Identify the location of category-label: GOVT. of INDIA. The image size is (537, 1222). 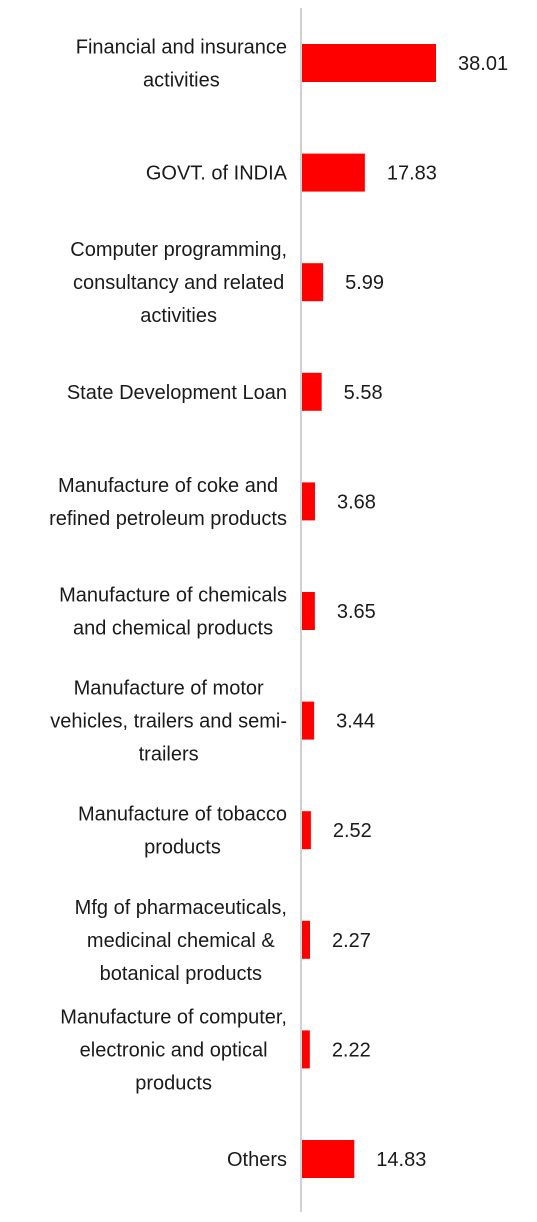
(217, 174).